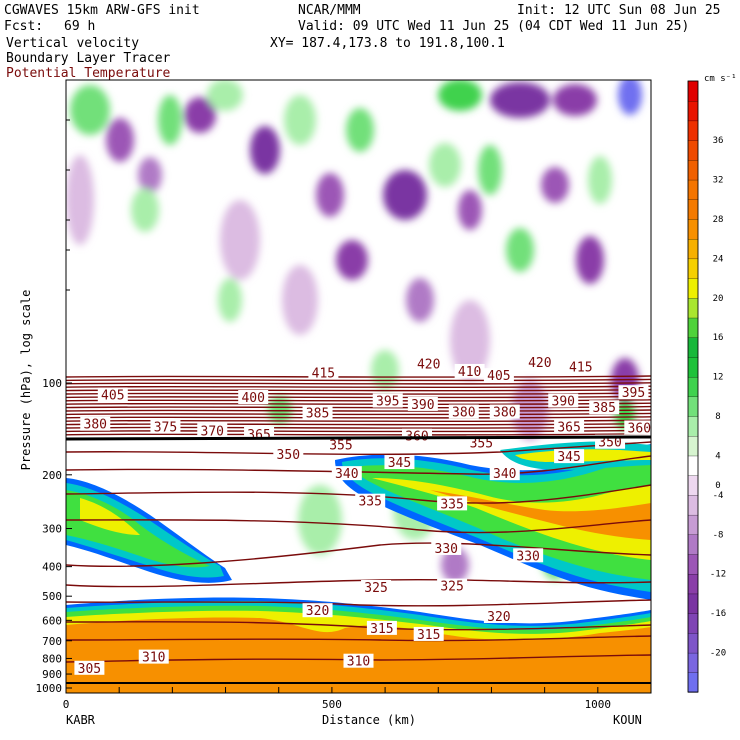  I want to click on y-tick-label: 300, so click(52, 529).